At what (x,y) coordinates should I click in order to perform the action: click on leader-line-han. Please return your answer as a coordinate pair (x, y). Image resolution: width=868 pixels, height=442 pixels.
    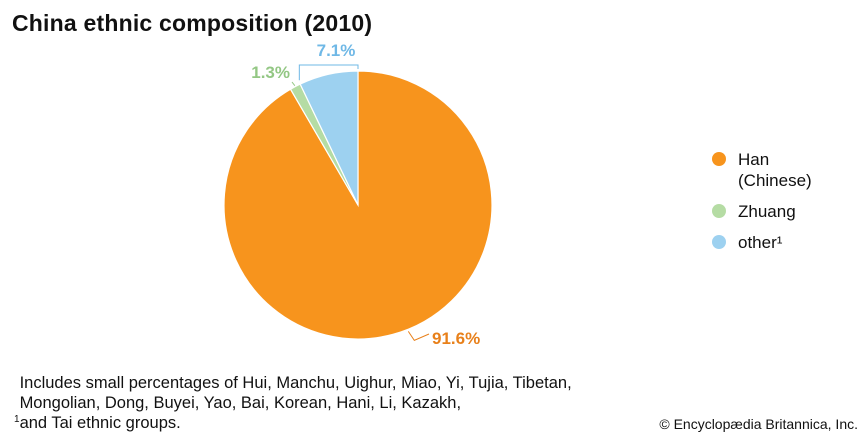
    Looking at the image, I should click on (418, 336).